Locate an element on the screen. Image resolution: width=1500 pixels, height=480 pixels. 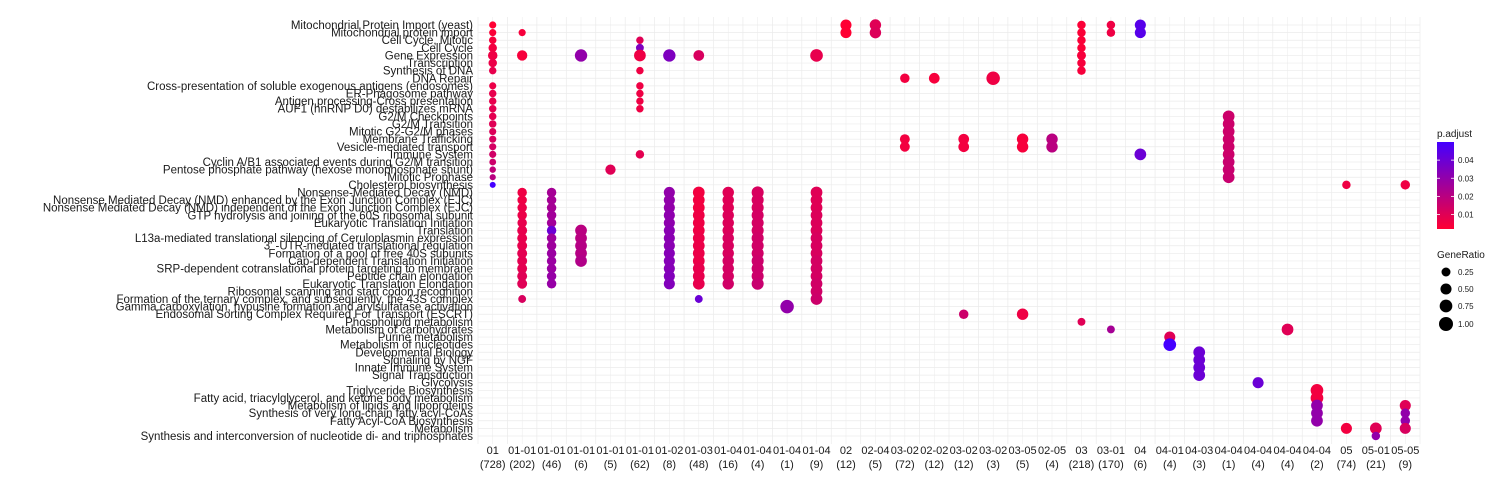
y-tick-label: Mitochondrial protein import is located at coordinates (402, 34).